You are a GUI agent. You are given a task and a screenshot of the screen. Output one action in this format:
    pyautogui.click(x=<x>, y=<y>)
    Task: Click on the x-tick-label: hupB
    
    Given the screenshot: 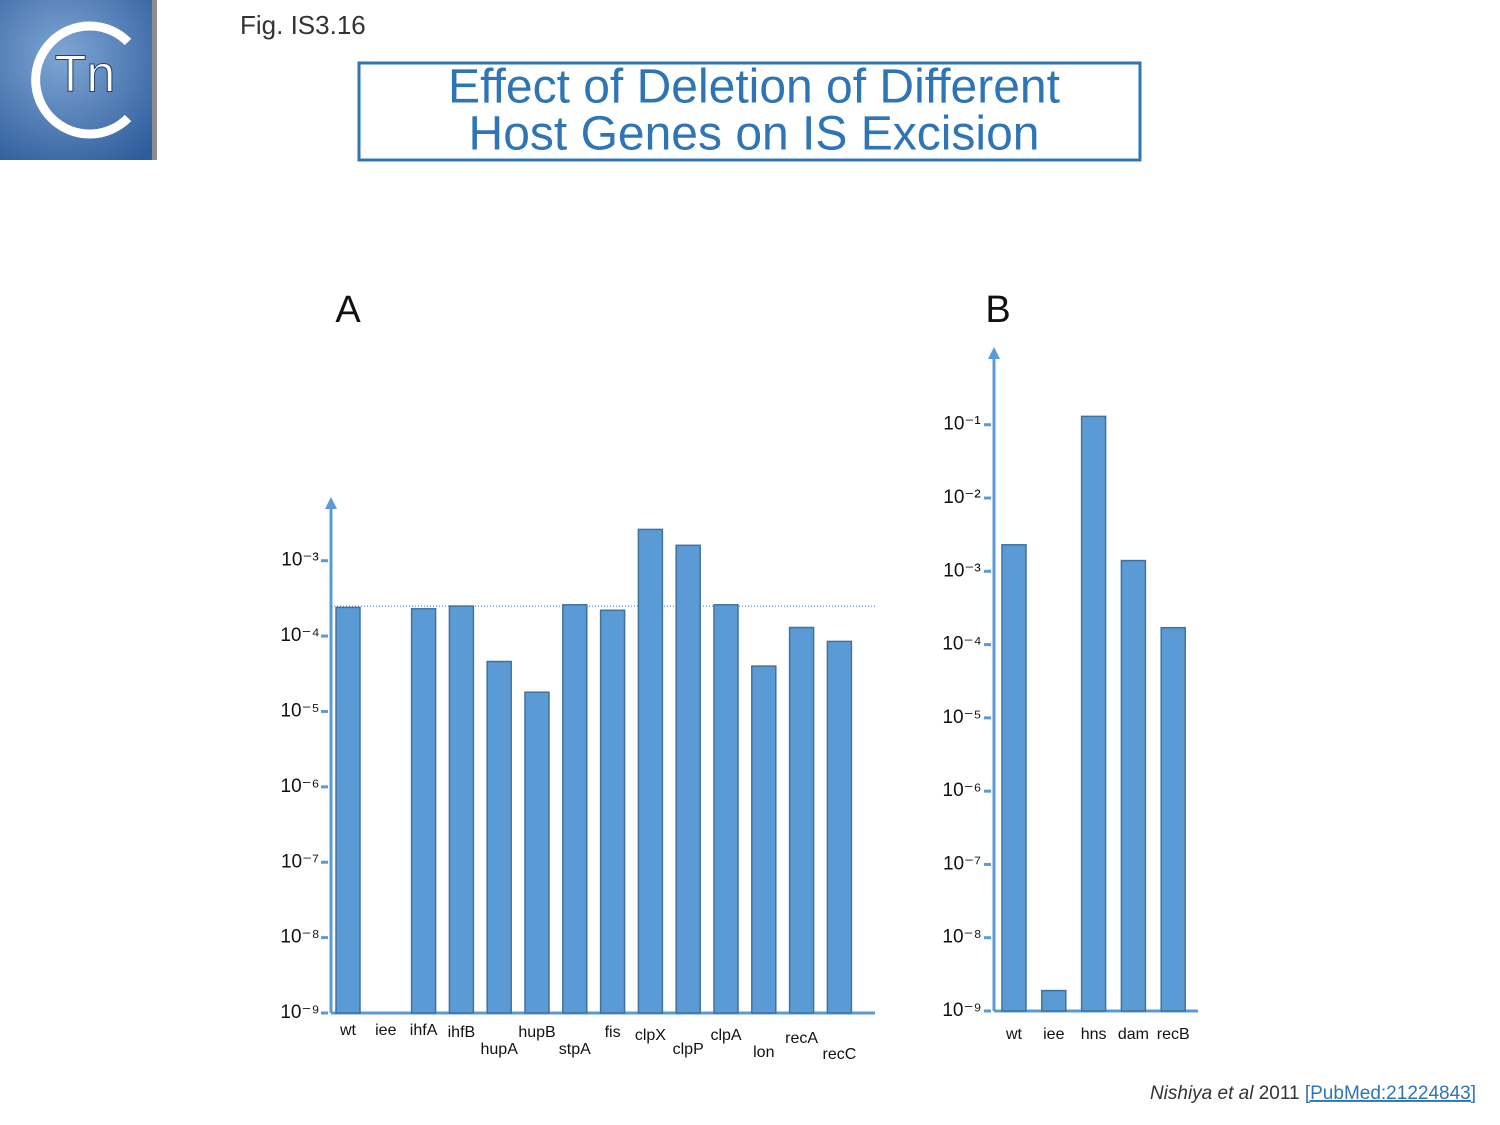 What is the action you would take?
    pyautogui.click(x=536, y=1032)
    